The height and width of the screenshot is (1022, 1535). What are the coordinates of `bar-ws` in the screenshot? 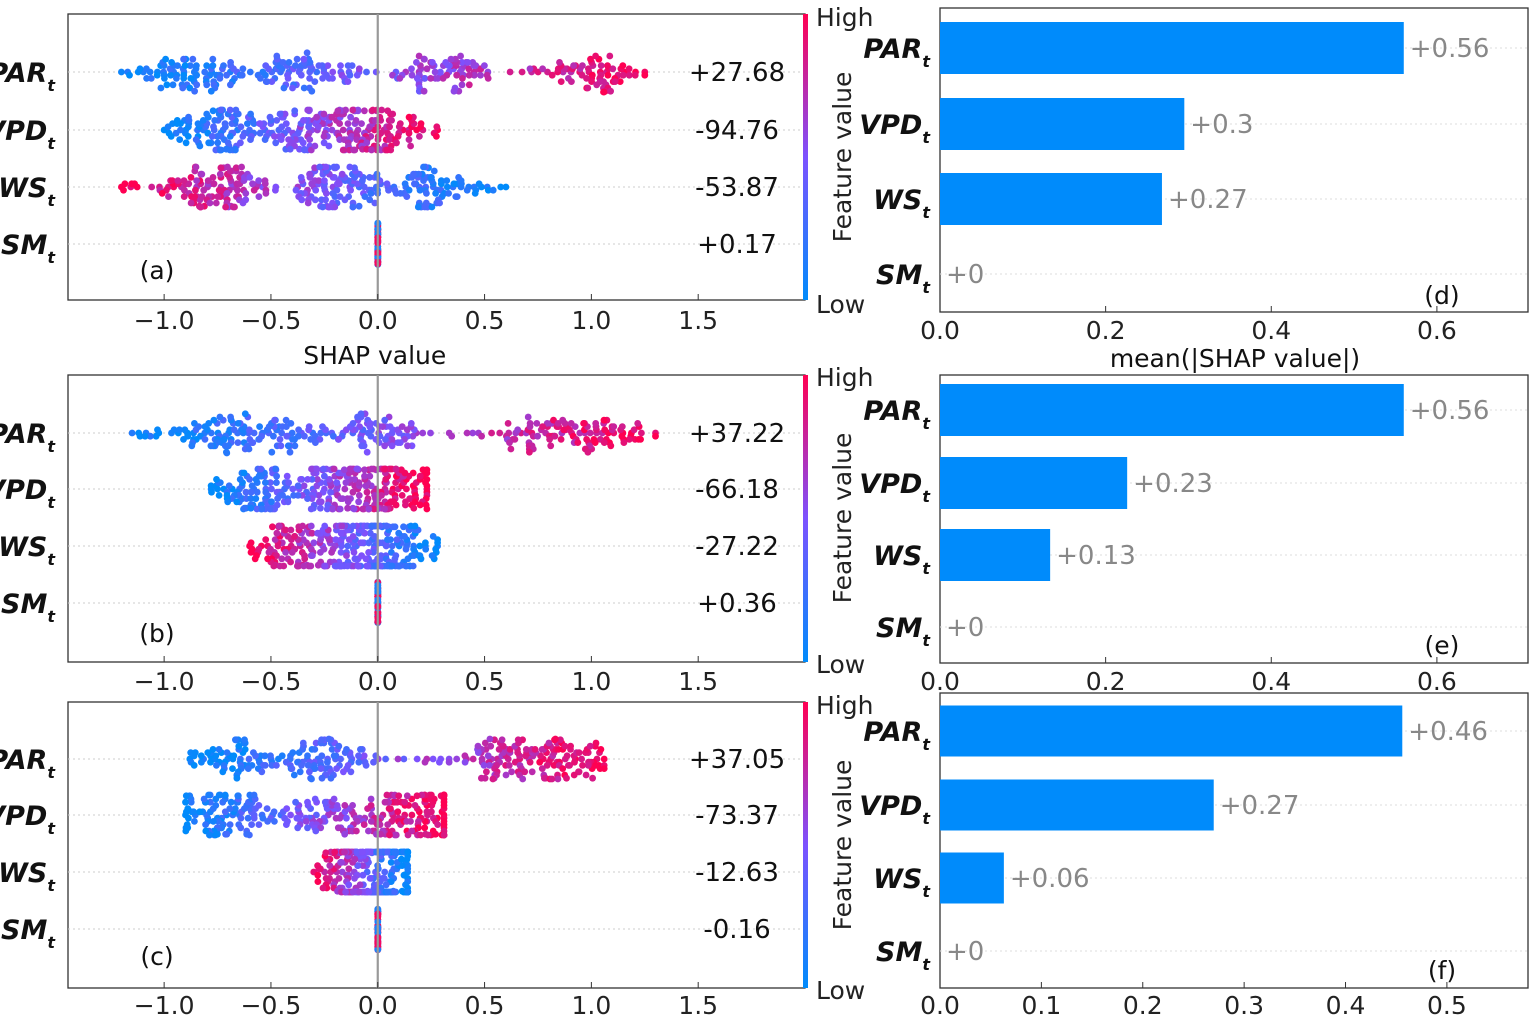 It's located at (972, 878).